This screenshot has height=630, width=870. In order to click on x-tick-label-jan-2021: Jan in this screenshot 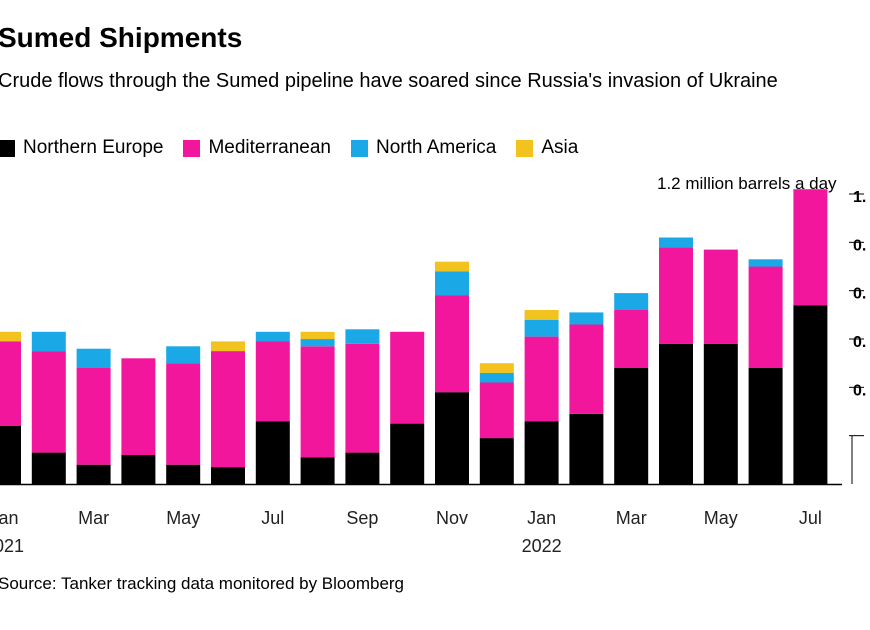, I will do `click(9, 518)`.